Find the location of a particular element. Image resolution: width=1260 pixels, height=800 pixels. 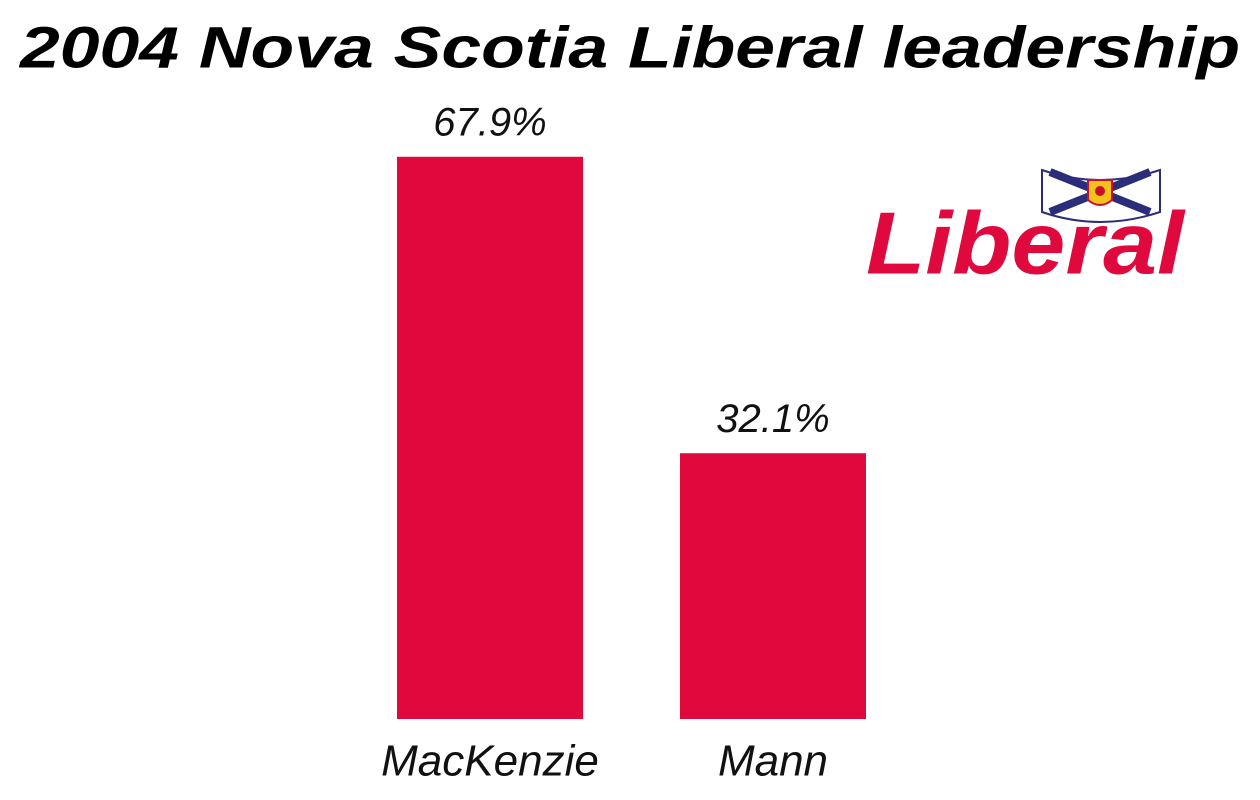

logo: Liberal is located at coordinates (1026, 230).